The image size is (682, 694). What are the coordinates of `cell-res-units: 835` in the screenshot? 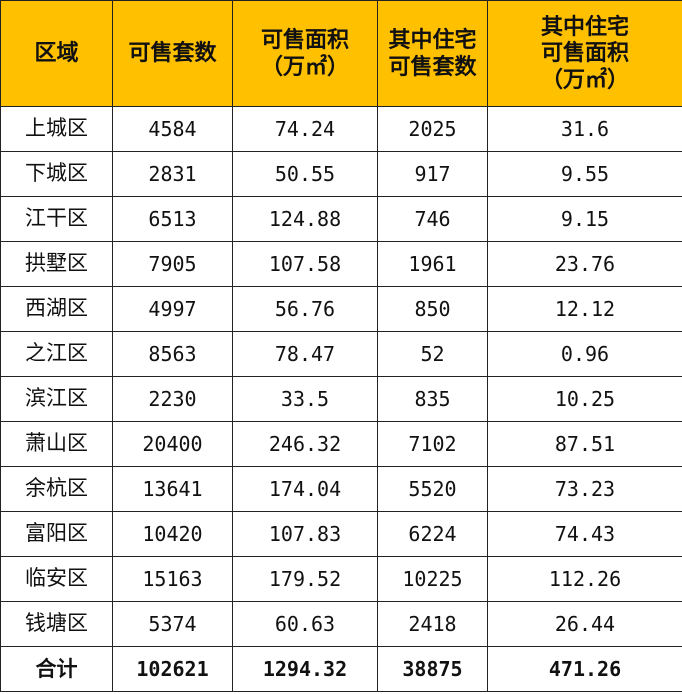 It's located at (432, 399).